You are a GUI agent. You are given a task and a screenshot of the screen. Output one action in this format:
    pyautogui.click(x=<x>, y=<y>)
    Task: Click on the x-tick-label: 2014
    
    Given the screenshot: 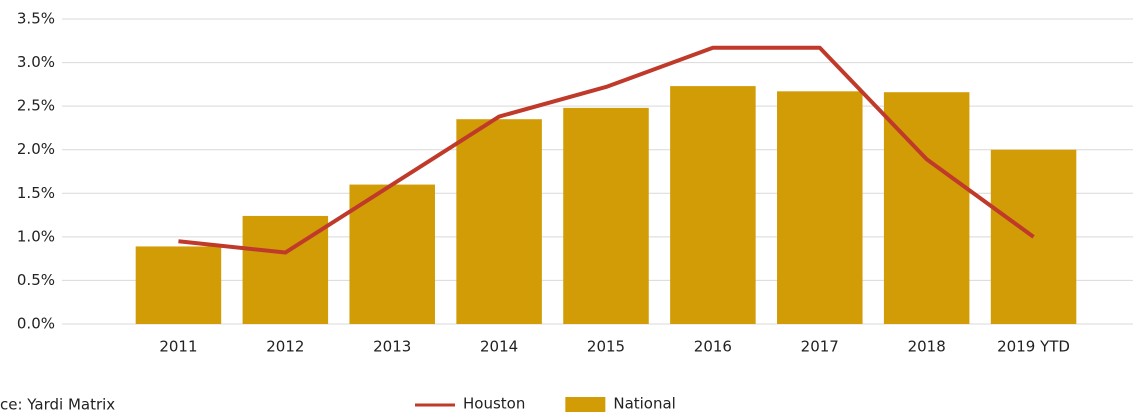 What is the action you would take?
    pyautogui.click(x=499, y=347)
    